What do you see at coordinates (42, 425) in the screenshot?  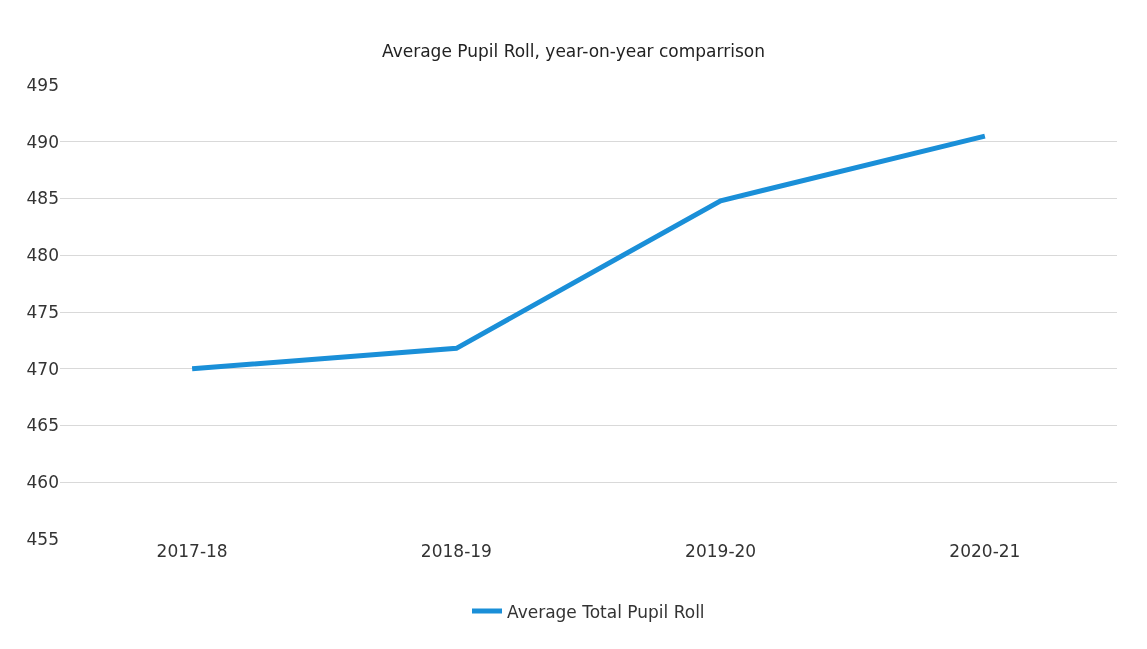 I see `y-tick-label: 465` at bounding box center [42, 425].